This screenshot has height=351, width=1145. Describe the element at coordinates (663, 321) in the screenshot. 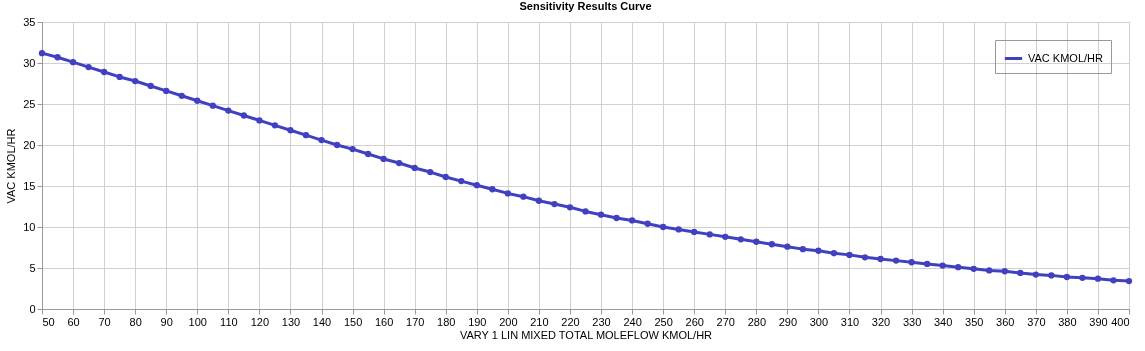

I see `x-tick-label: 250` at that location.